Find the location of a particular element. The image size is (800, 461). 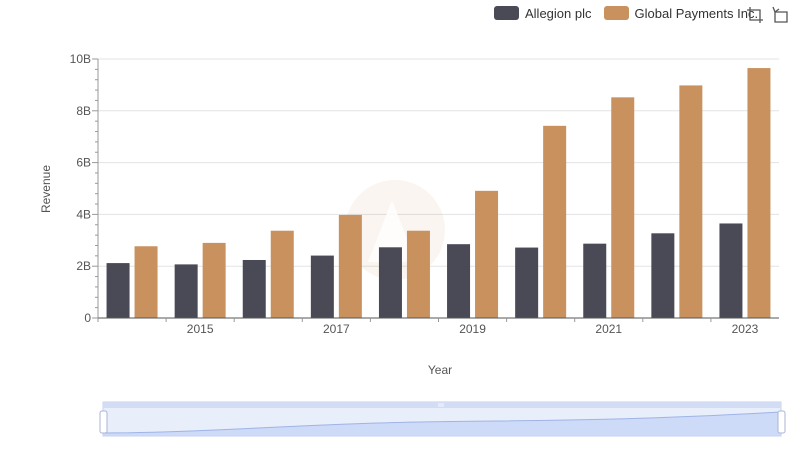

y-axis-label: Revenue is located at coordinates (46, 189).